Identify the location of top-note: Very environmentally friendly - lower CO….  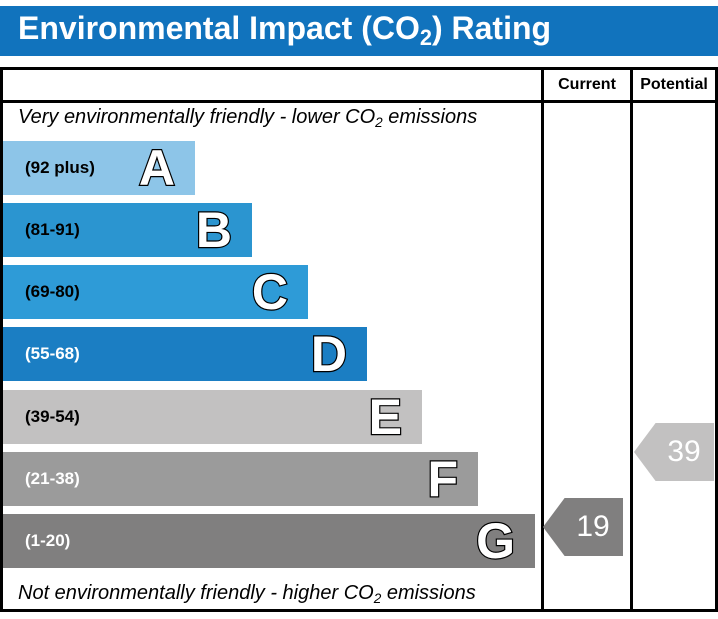
(248, 118).